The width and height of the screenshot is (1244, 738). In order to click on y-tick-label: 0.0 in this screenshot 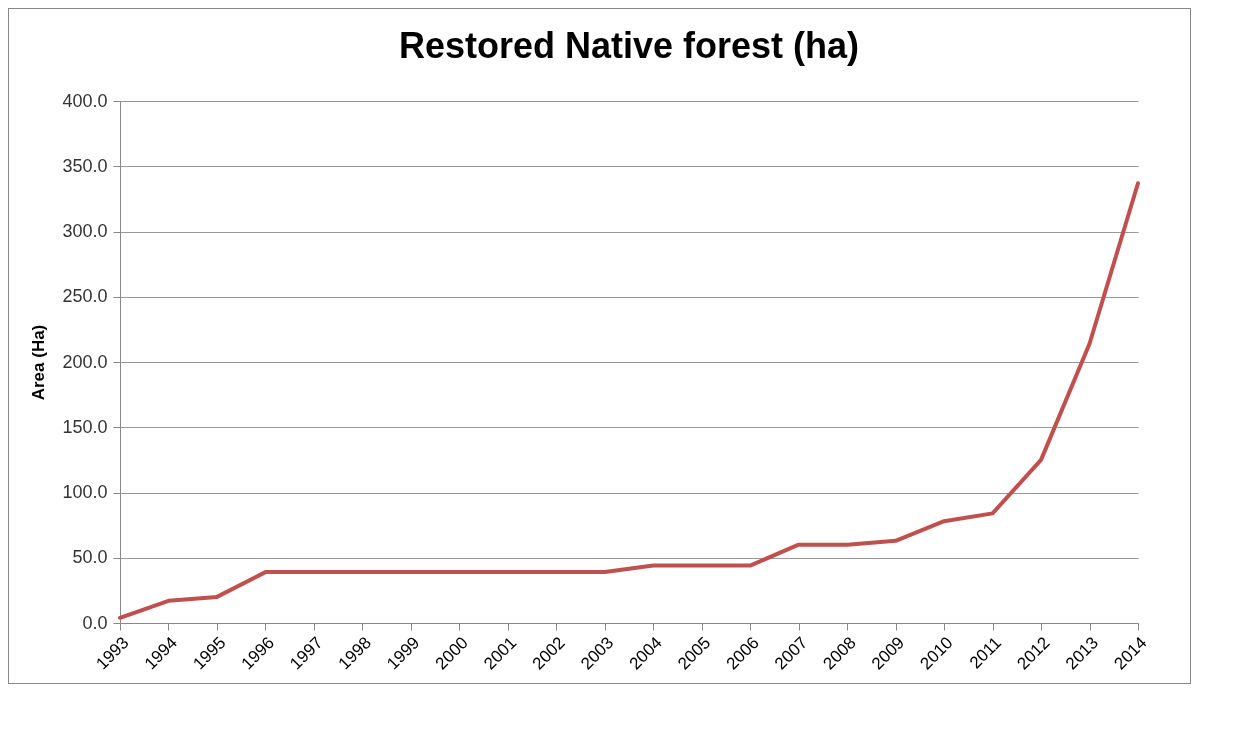, I will do `click(95, 622)`.